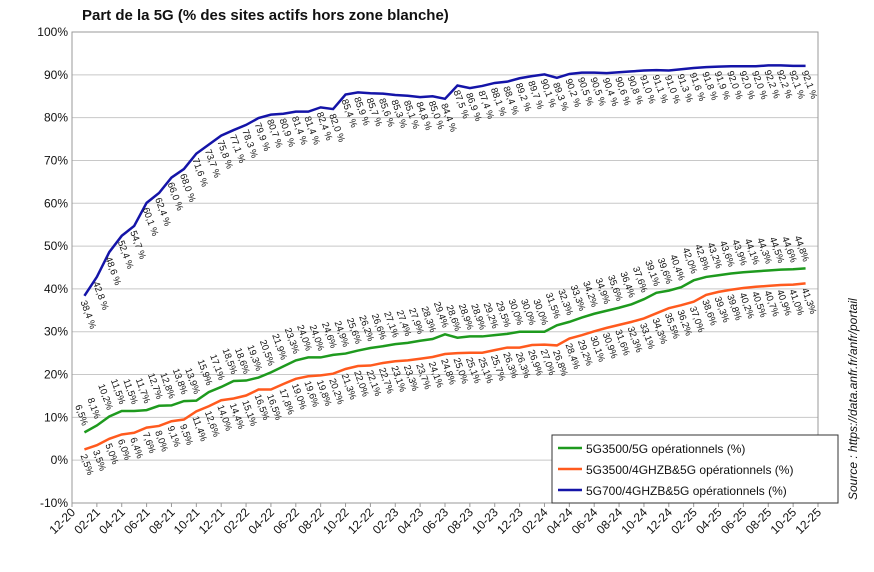 This screenshot has width=874, height=572. What do you see at coordinates (187, 521) in the screenshot?
I see `x-tick-label: 10-21` at bounding box center [187, 521].